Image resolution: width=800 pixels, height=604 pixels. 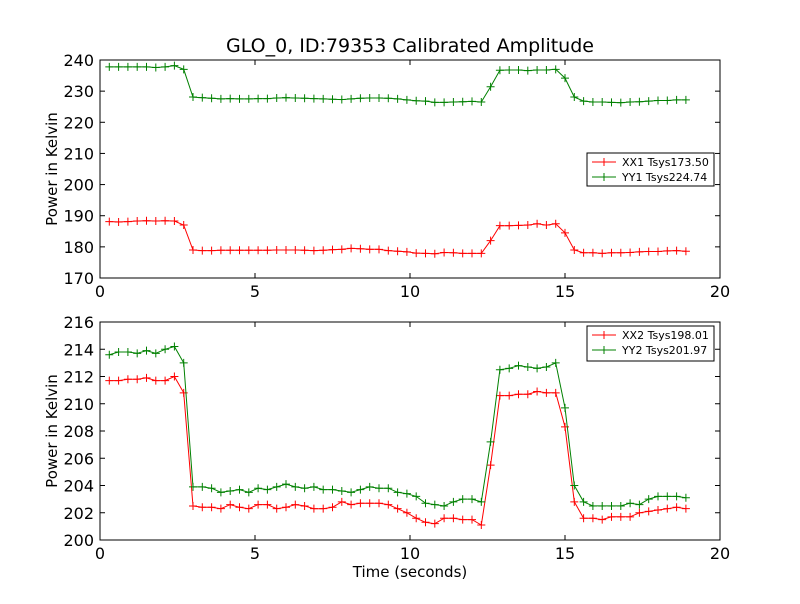 I want to click on y-tick-label: 204, so click(x=78, y=486).